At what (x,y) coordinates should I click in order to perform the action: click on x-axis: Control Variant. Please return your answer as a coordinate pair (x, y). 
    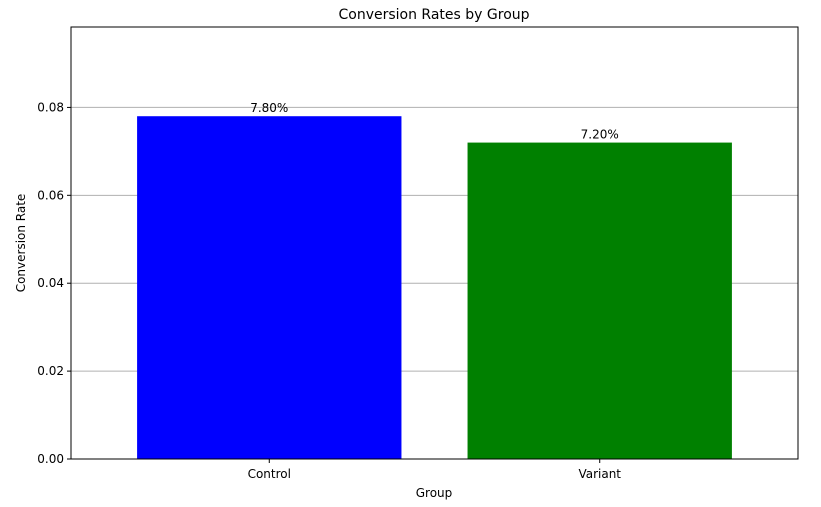
    Looking at the image, I should click on (434, 470).